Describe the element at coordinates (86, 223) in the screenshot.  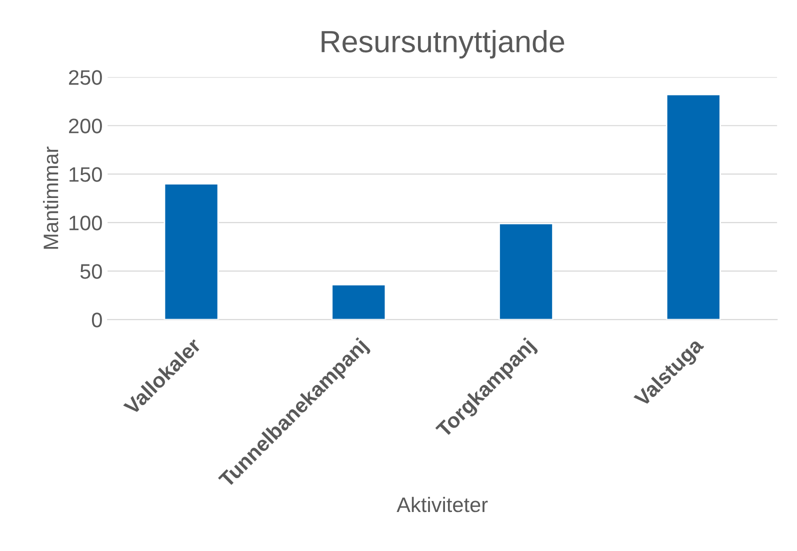
I see `y-tick-label: 100` at that location.